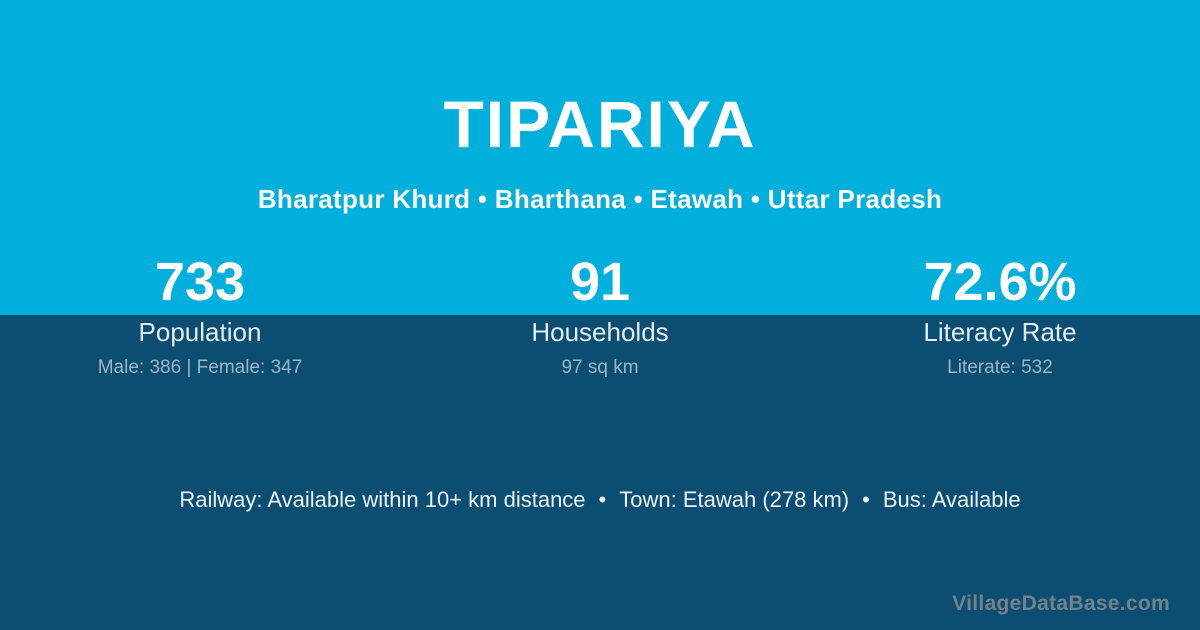 Image resolution: width=1200 pixels, height=630 pixels. I want to click on population-label: Population, so click(200, 332).